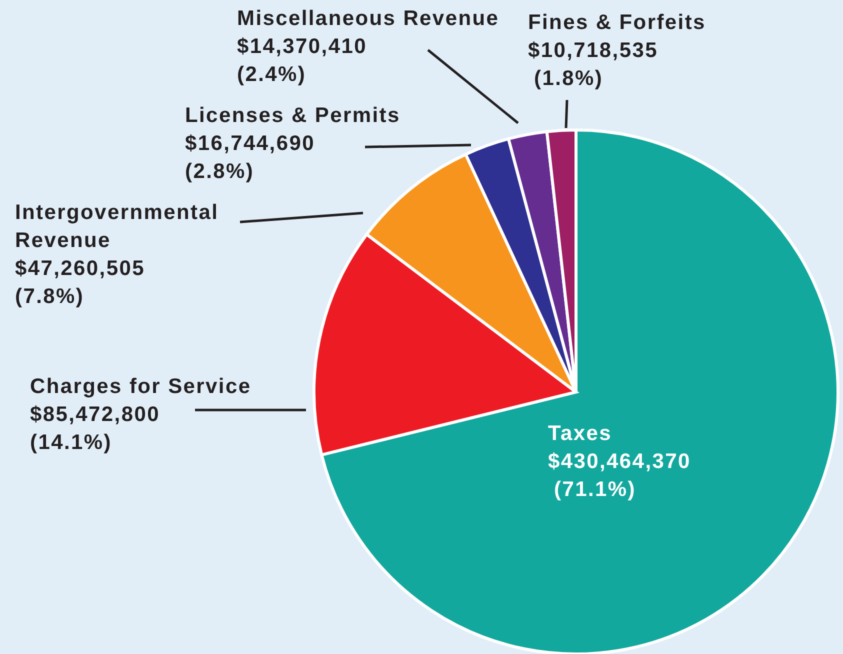  Describe the element at coordinates (250, 157) in the screenshot. I see `data-label: $16,744,690 (2.8%)` at that location.